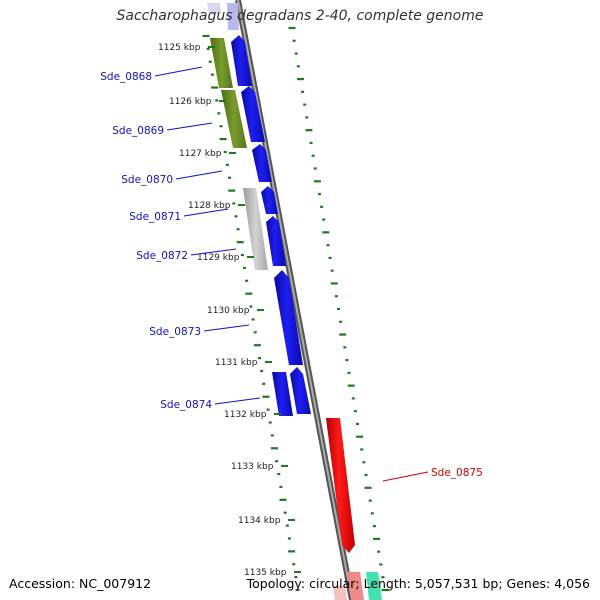 This screenshot has width=600, height=600. Describe the element at coordinates (340, 593) in the screenshot. I see `bottom-partial-gene-pink` at that location.